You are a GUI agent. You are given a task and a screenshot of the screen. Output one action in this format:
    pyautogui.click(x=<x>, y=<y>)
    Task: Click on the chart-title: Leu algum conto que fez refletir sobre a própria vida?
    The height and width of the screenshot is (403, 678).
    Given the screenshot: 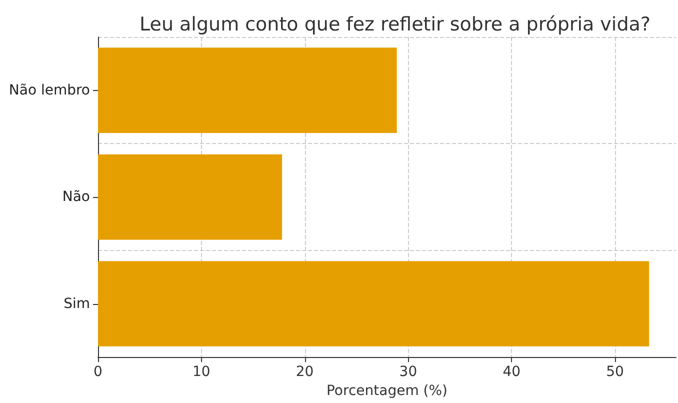 What is the action you would take?
    pyautogui.click(x=395, y=25)
    